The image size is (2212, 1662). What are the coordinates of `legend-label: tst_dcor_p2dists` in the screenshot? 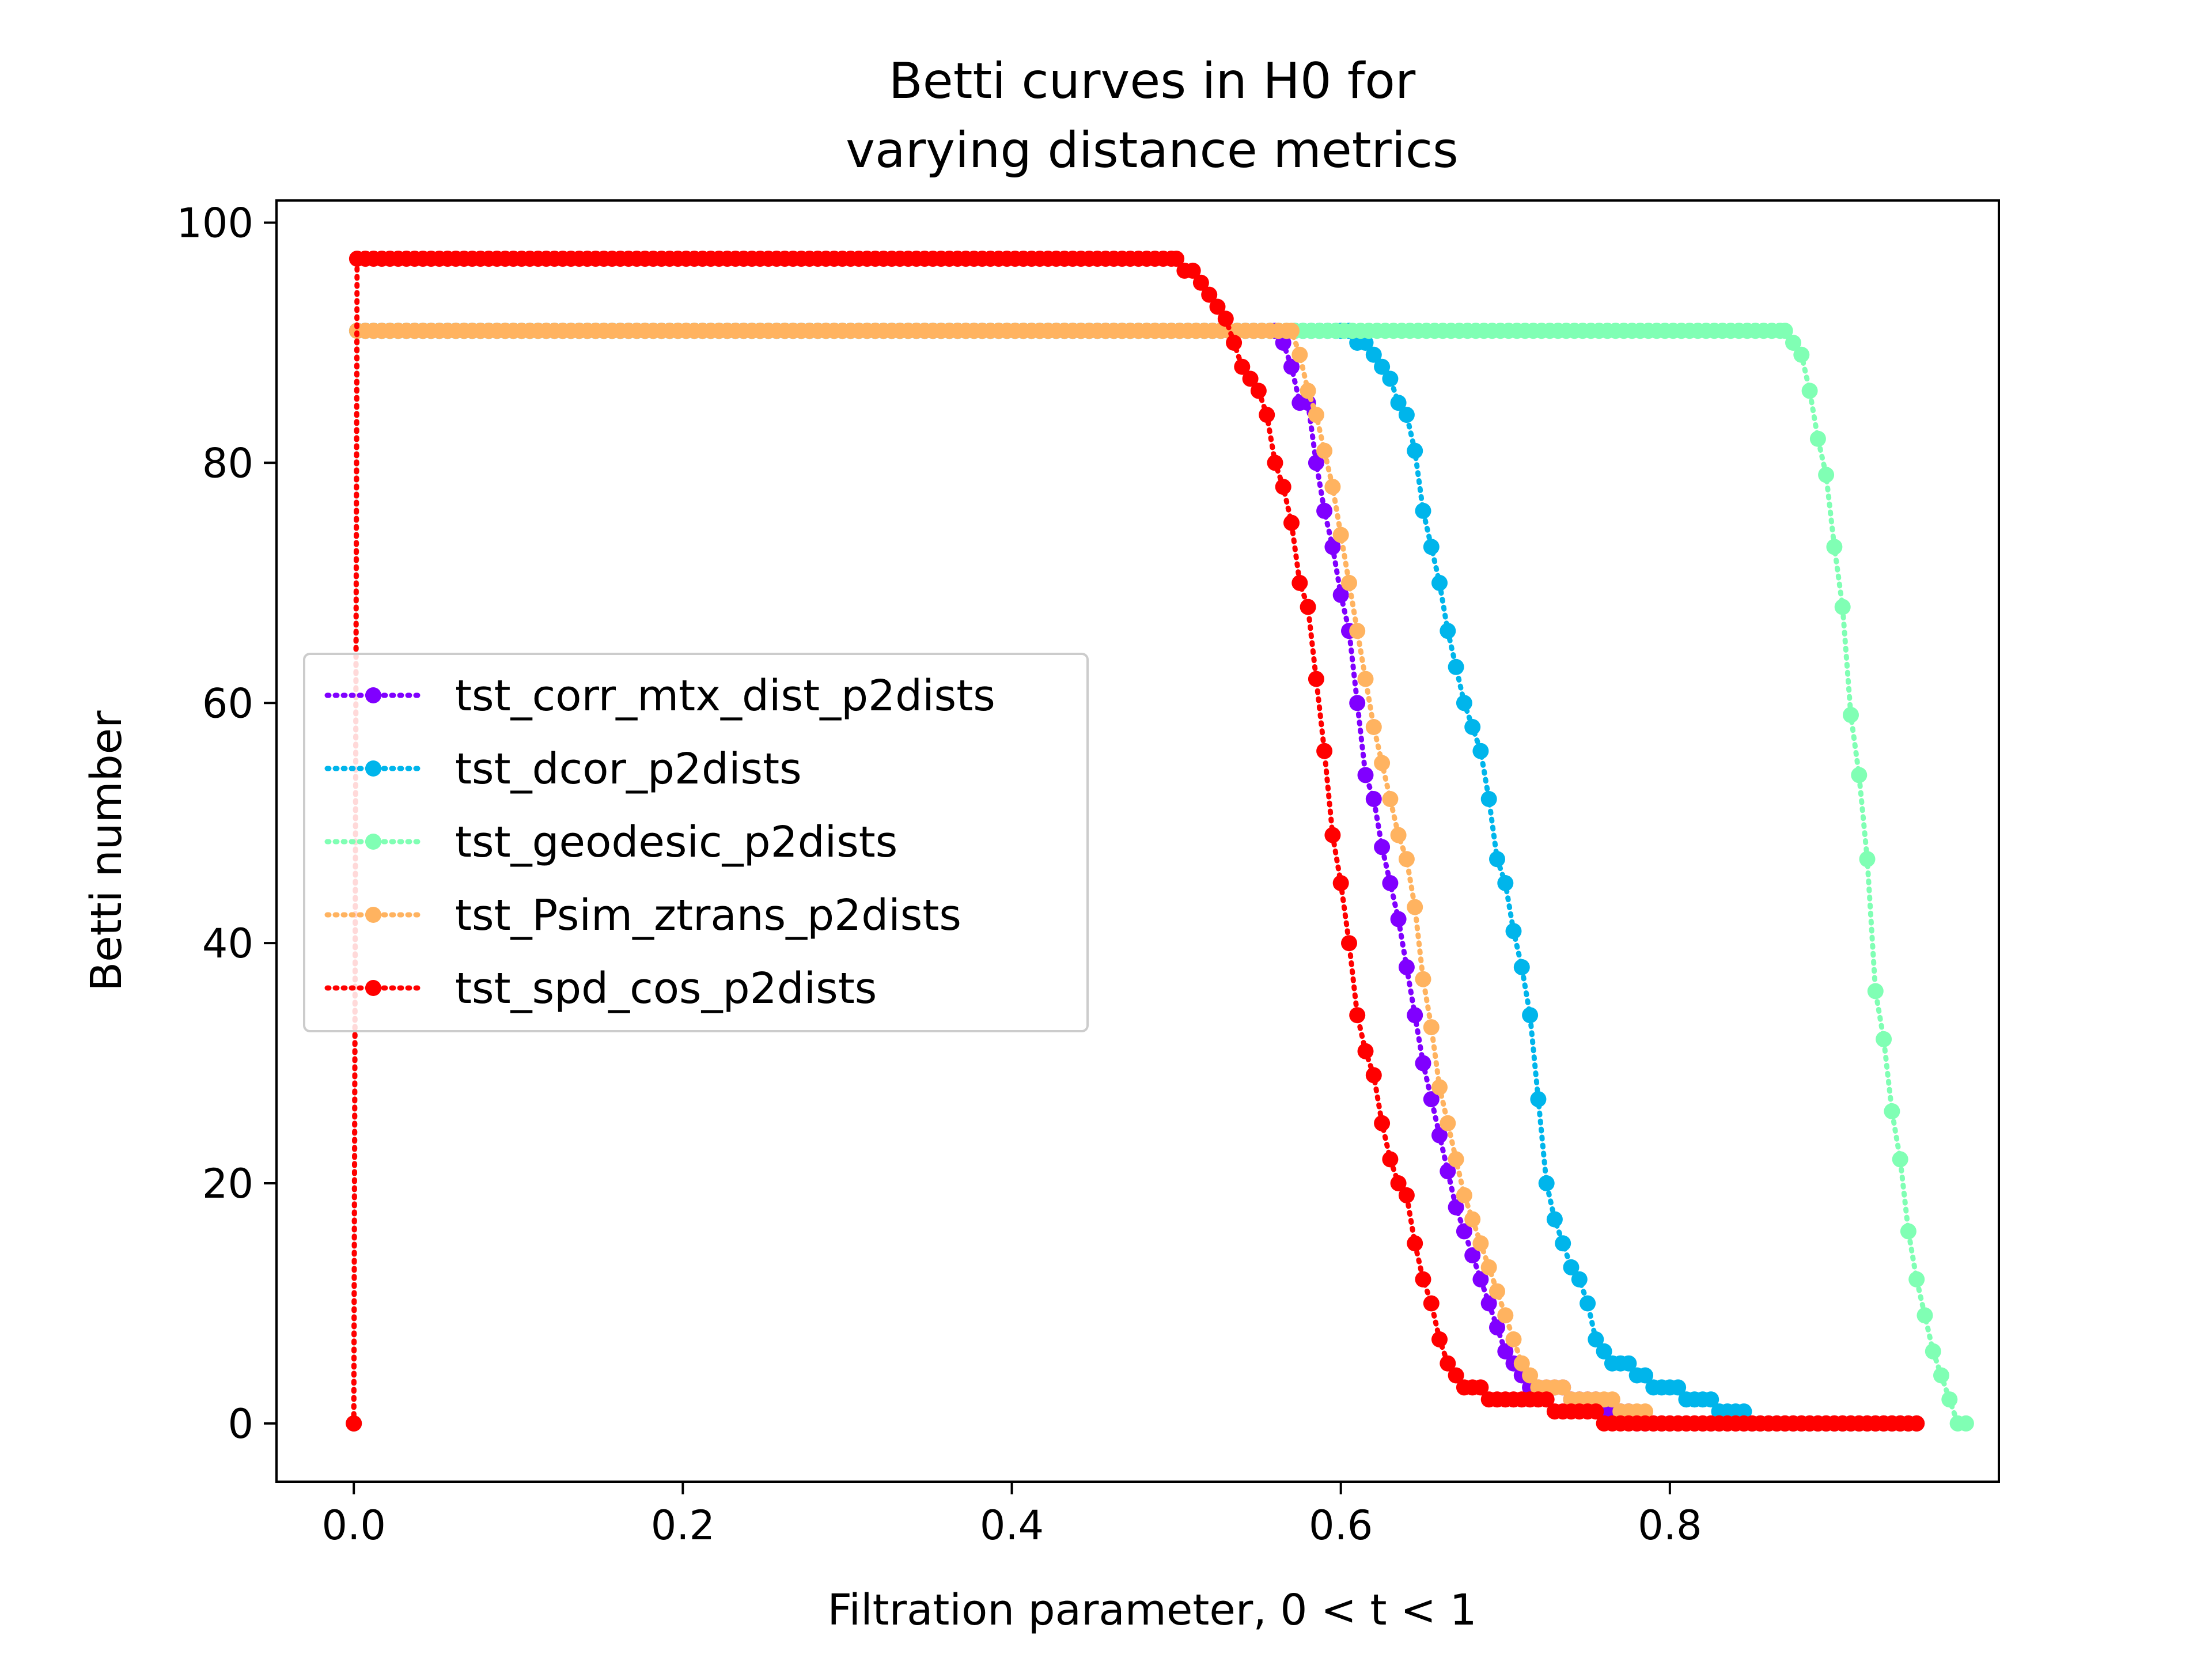 It's located at (628, 769).